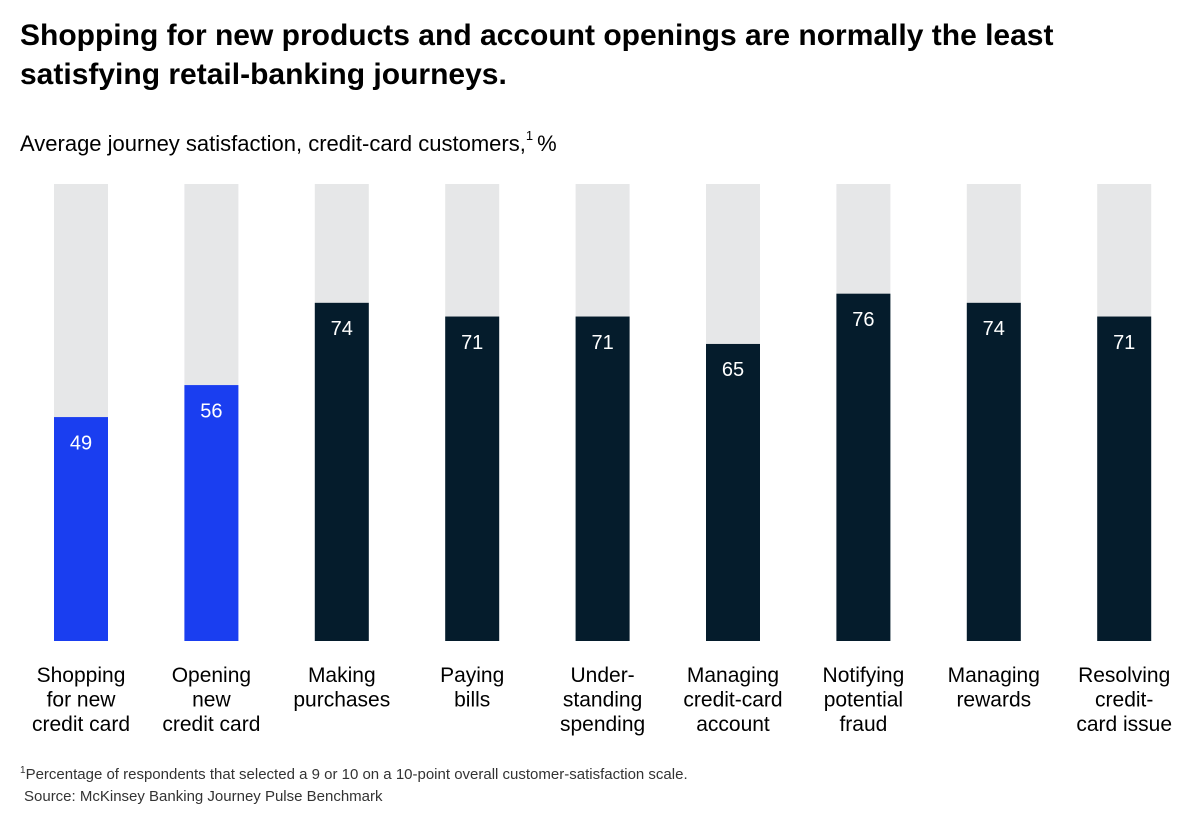 The height and width of the screenshot is (814, 1193). Describe the element at coordinates (863, 724) in the screenshot. I see `x-tick-label-line: fraud` at that location.